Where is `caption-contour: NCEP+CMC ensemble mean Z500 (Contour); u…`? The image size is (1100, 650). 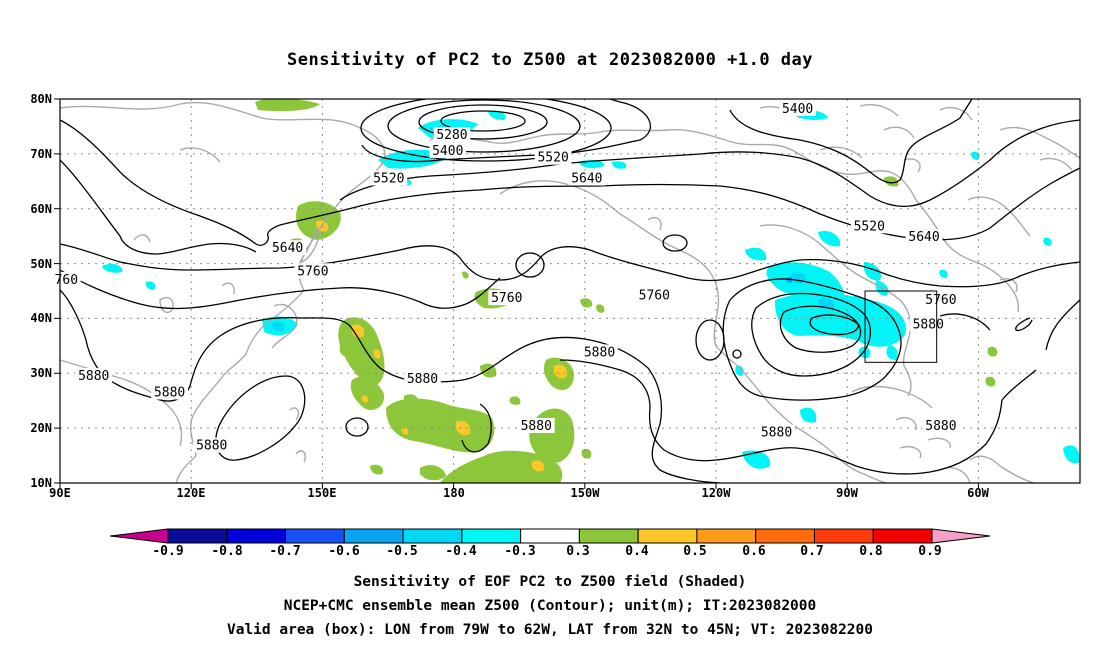 caption-contour: NCEP+CMC ensemble mean Z500 (Contour); u… is located at coordinates (550, 606).